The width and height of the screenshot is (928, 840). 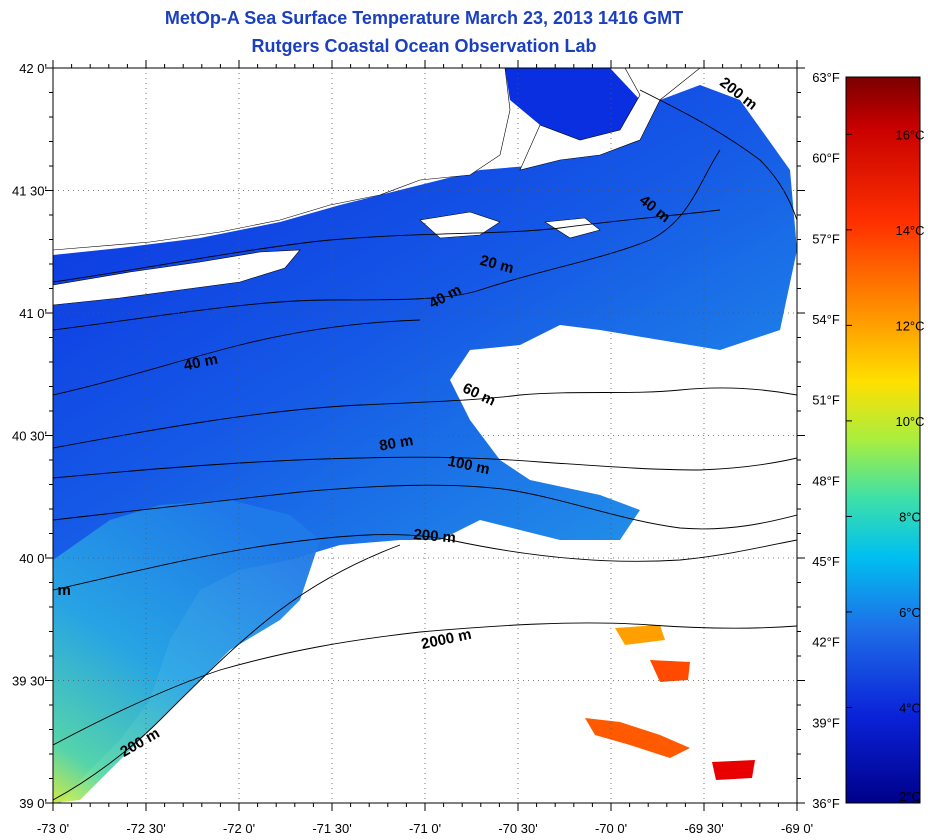 What do you see at coordinates (826, 77) in the screenshot?
I see `fahrenheit-label: 63°F` at bounding box center [826, 77].